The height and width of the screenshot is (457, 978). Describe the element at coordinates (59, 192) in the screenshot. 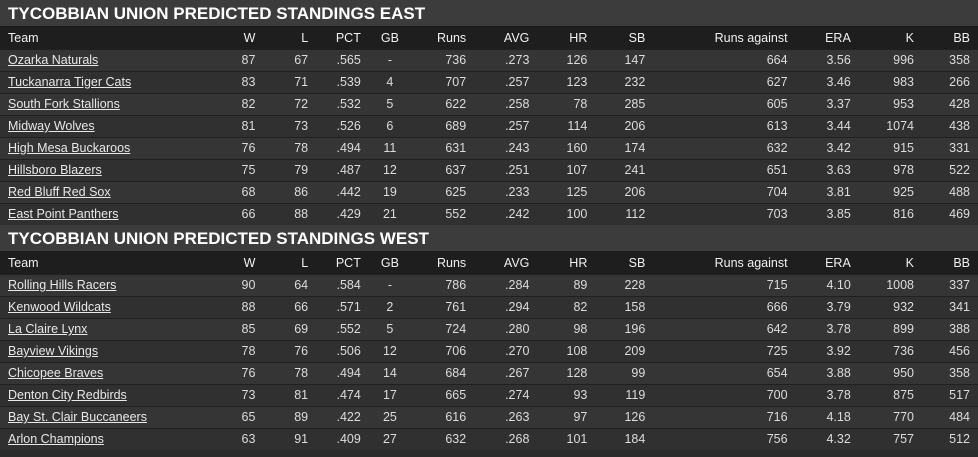

I see `team-link: Red Bluff Red Sox` at that location.